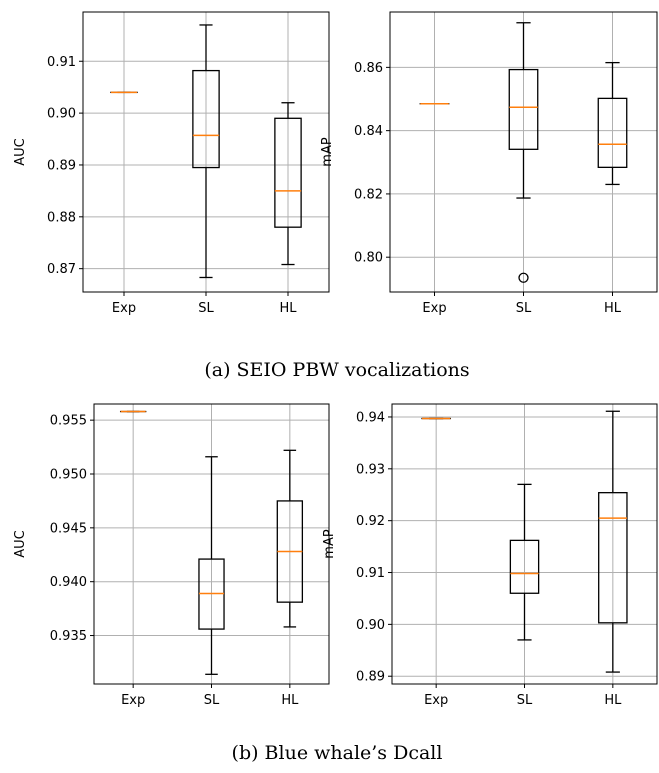 This screenshot has height=773, width=659. Describe the element at coordinates (368, 131) in the screenshot. I see `y-tick-label: 0.84` at that location.